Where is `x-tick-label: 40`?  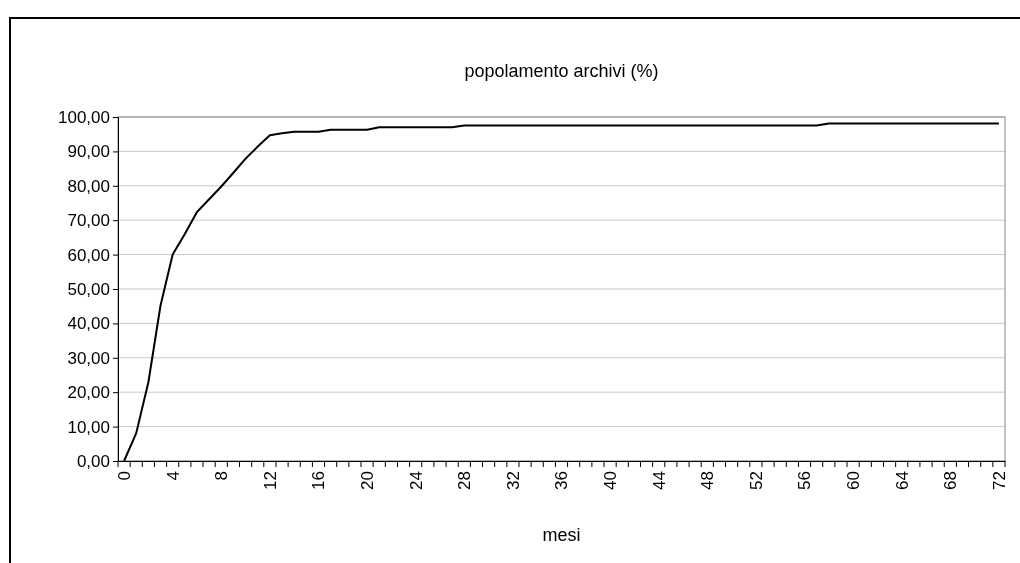
x-tick-label: 40 is located at coordinates (611, 480).